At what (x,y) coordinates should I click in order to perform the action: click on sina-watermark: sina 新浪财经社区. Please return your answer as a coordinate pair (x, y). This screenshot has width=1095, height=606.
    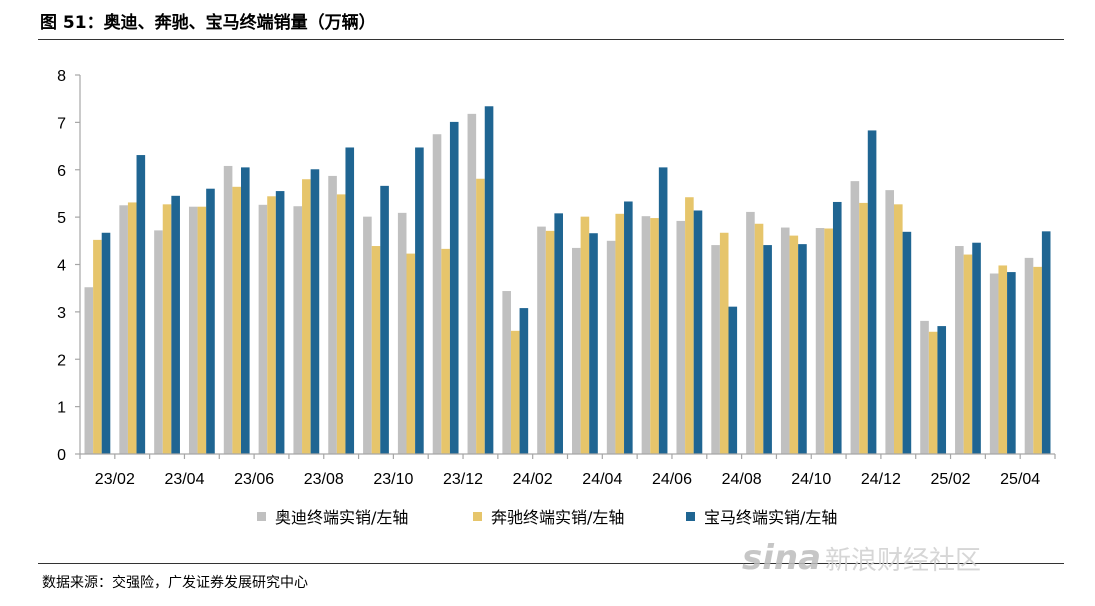
    Looking at the image, I should click on (861, 558).